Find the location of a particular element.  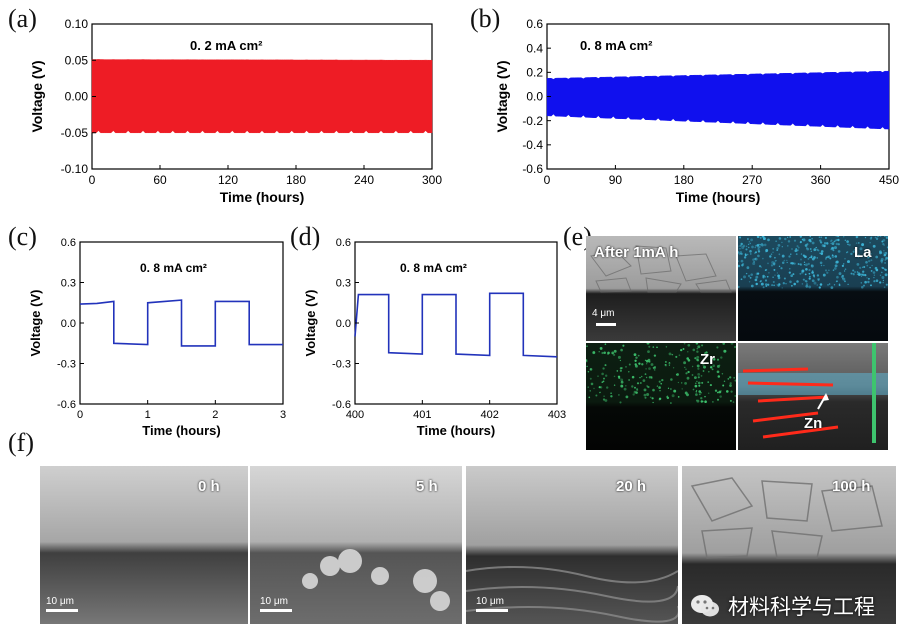

x-tick-label: 401 is located at coordinates (422, 415).